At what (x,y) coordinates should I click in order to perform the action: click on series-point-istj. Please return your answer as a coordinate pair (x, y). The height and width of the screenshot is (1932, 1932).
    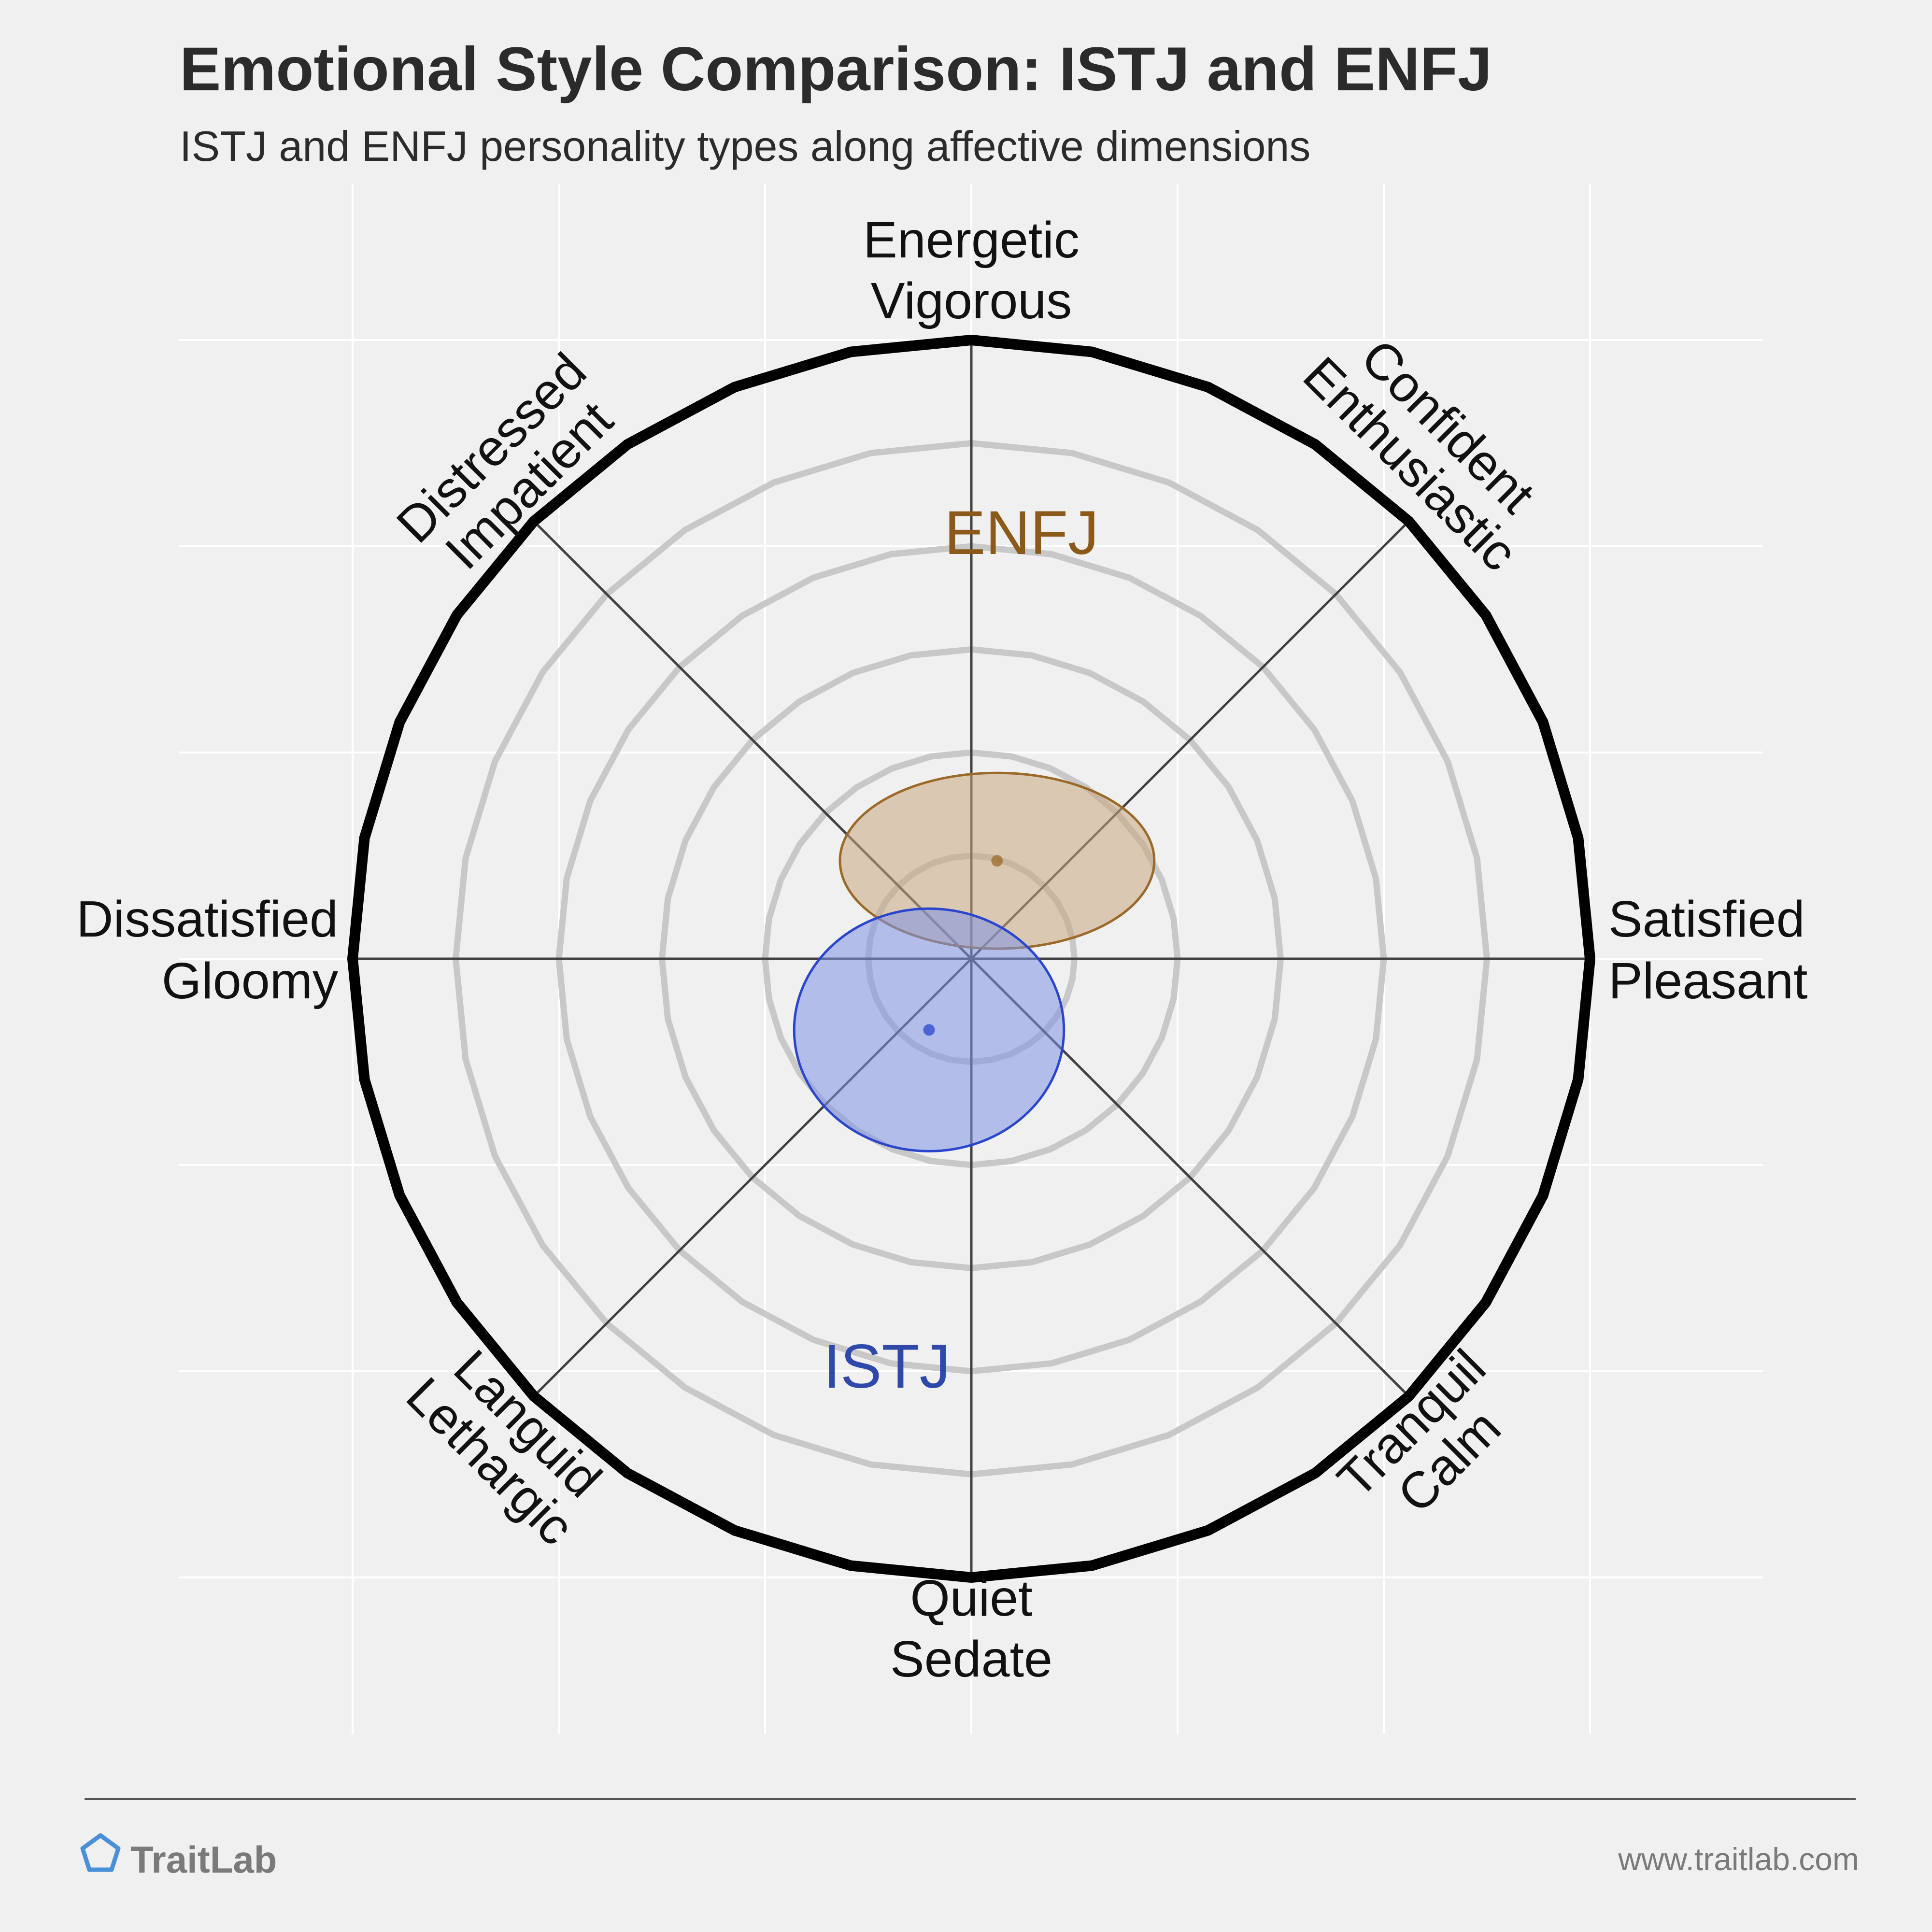
    Looking at the image, I should click on (929, 1030).